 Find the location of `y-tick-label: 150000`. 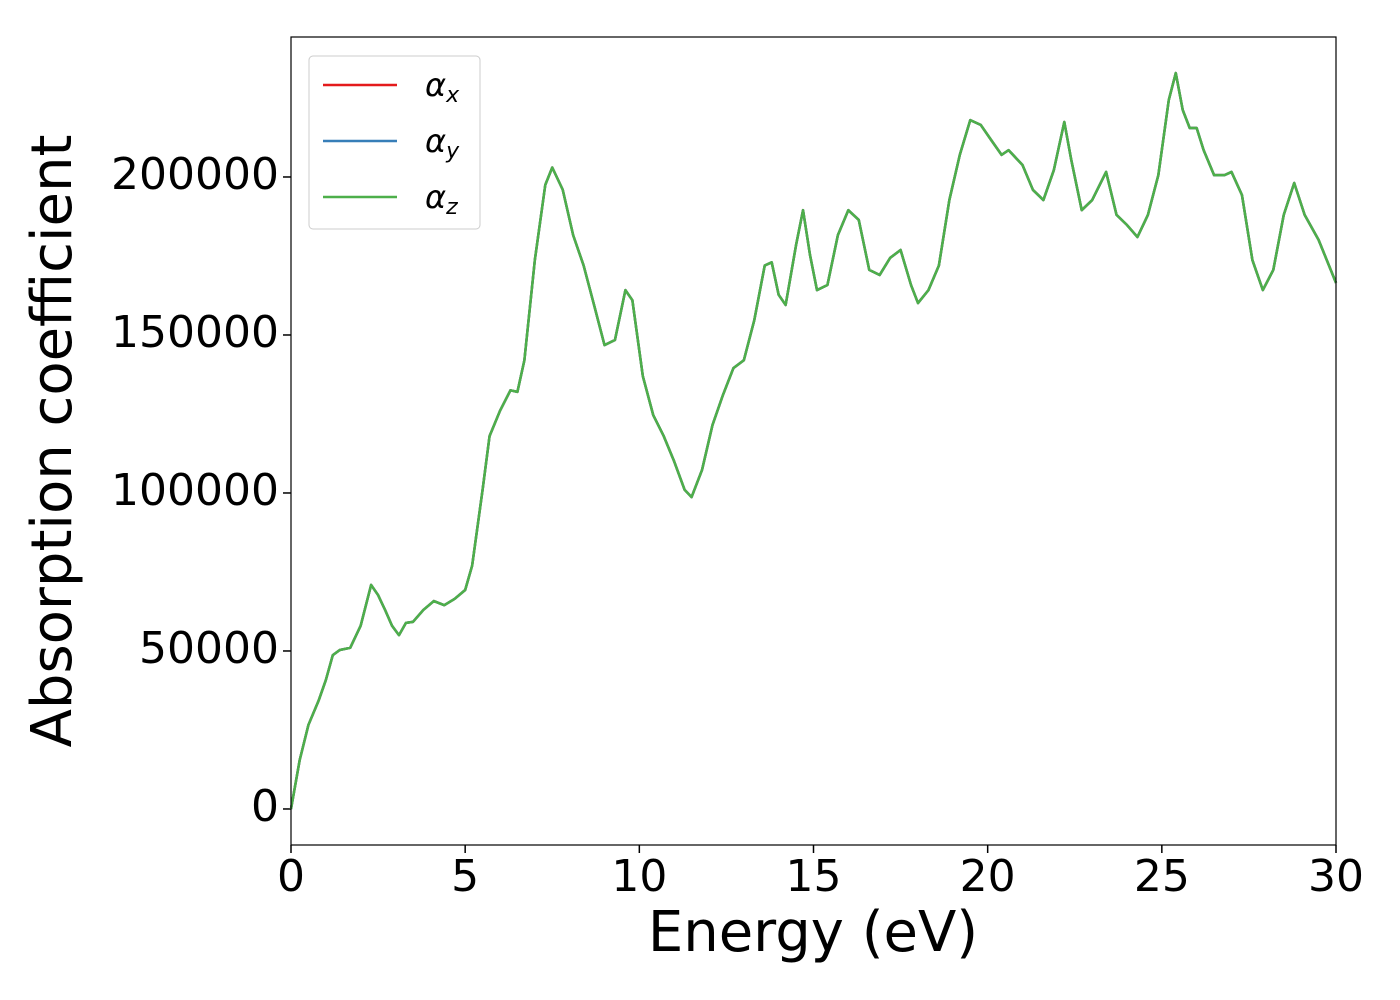

y-tick-label: 150000 is located at coordinates (195, 332).